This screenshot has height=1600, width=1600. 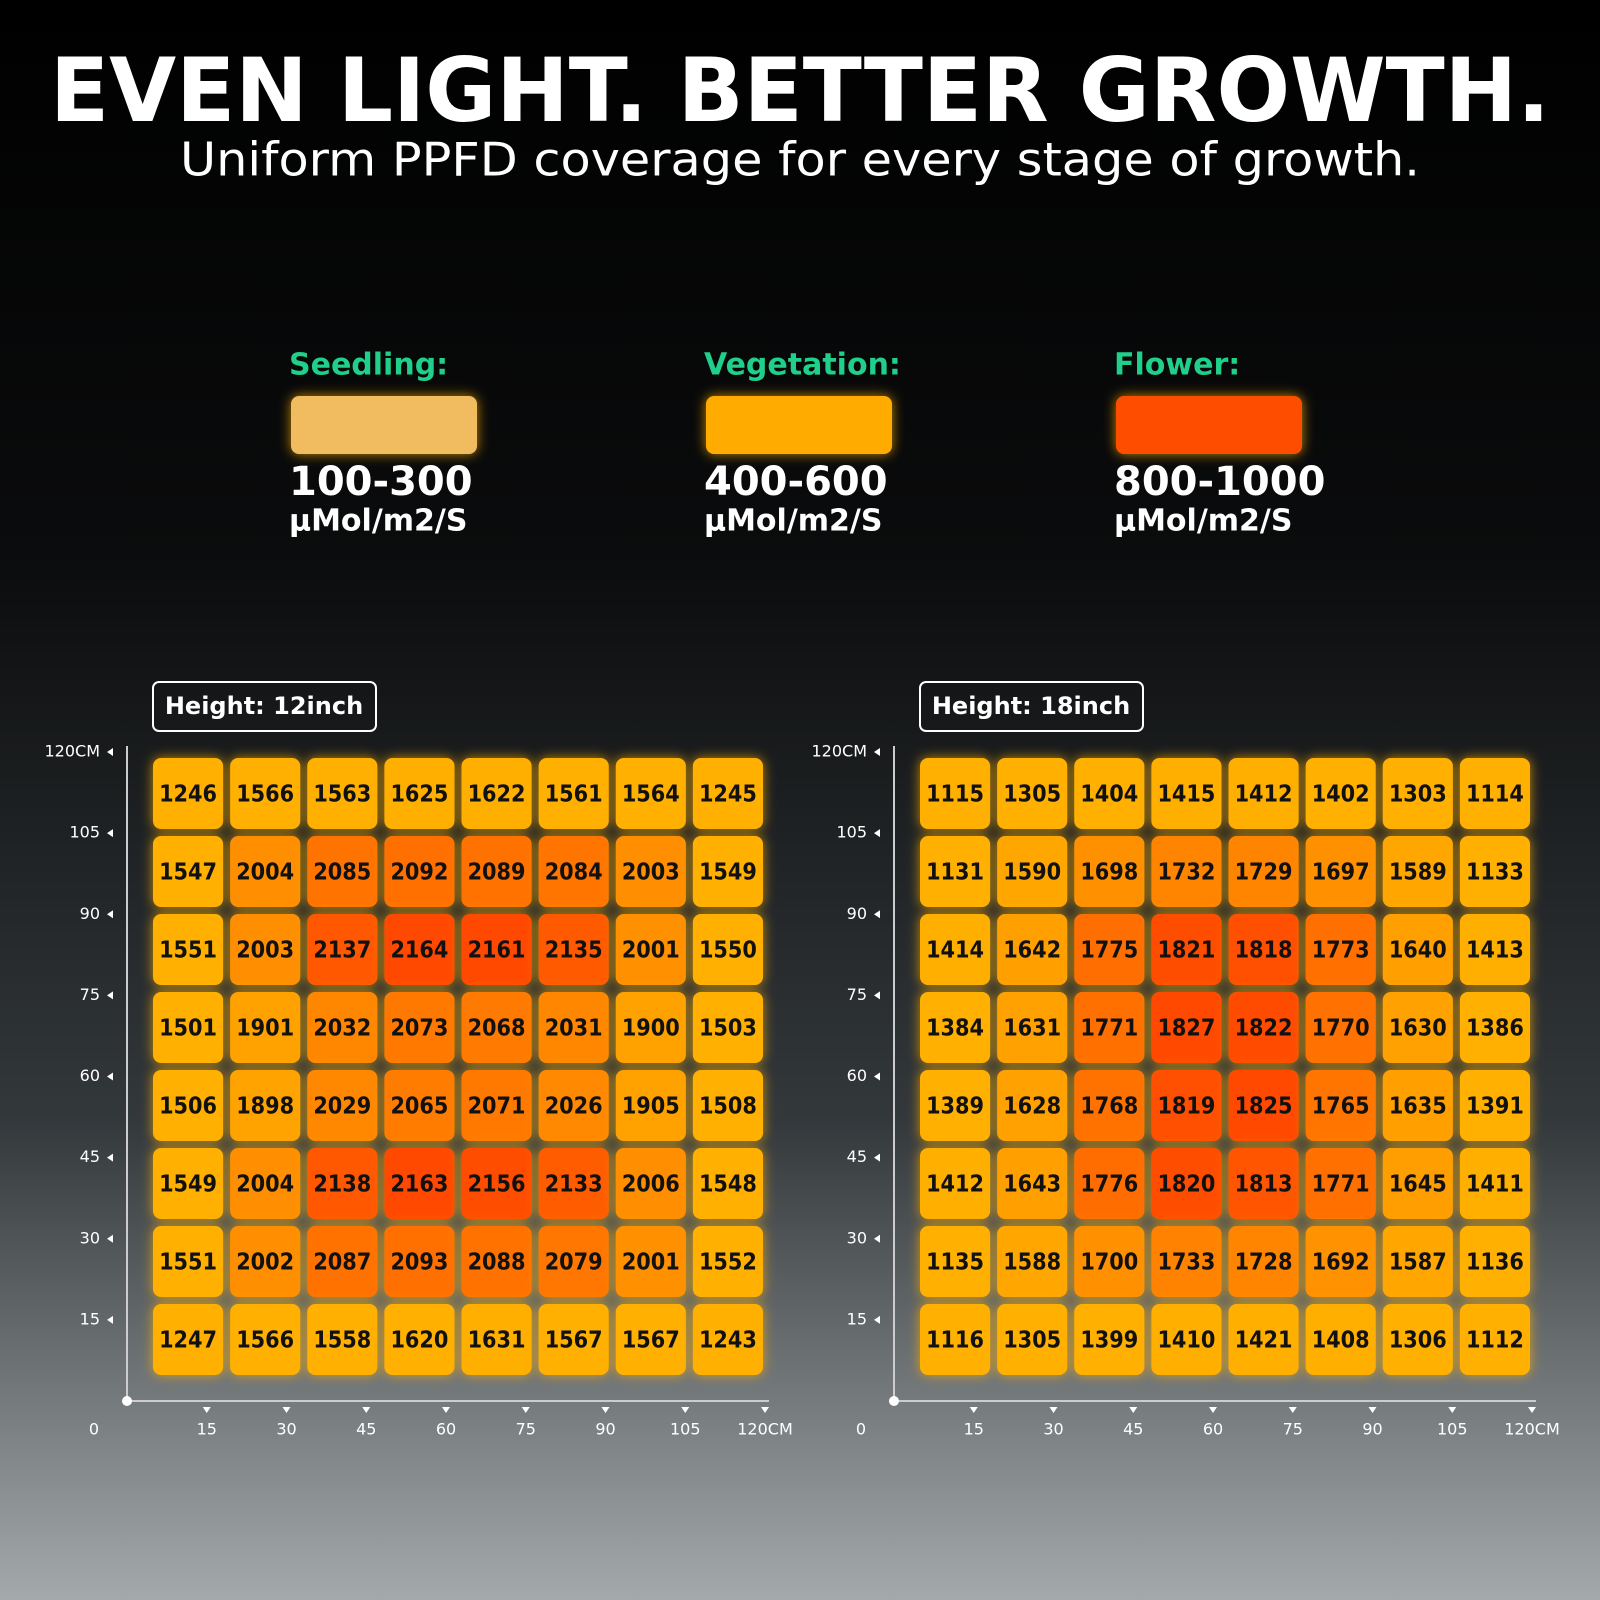 I want to click on legend-range: 400-600, so click(x=796, y=482).